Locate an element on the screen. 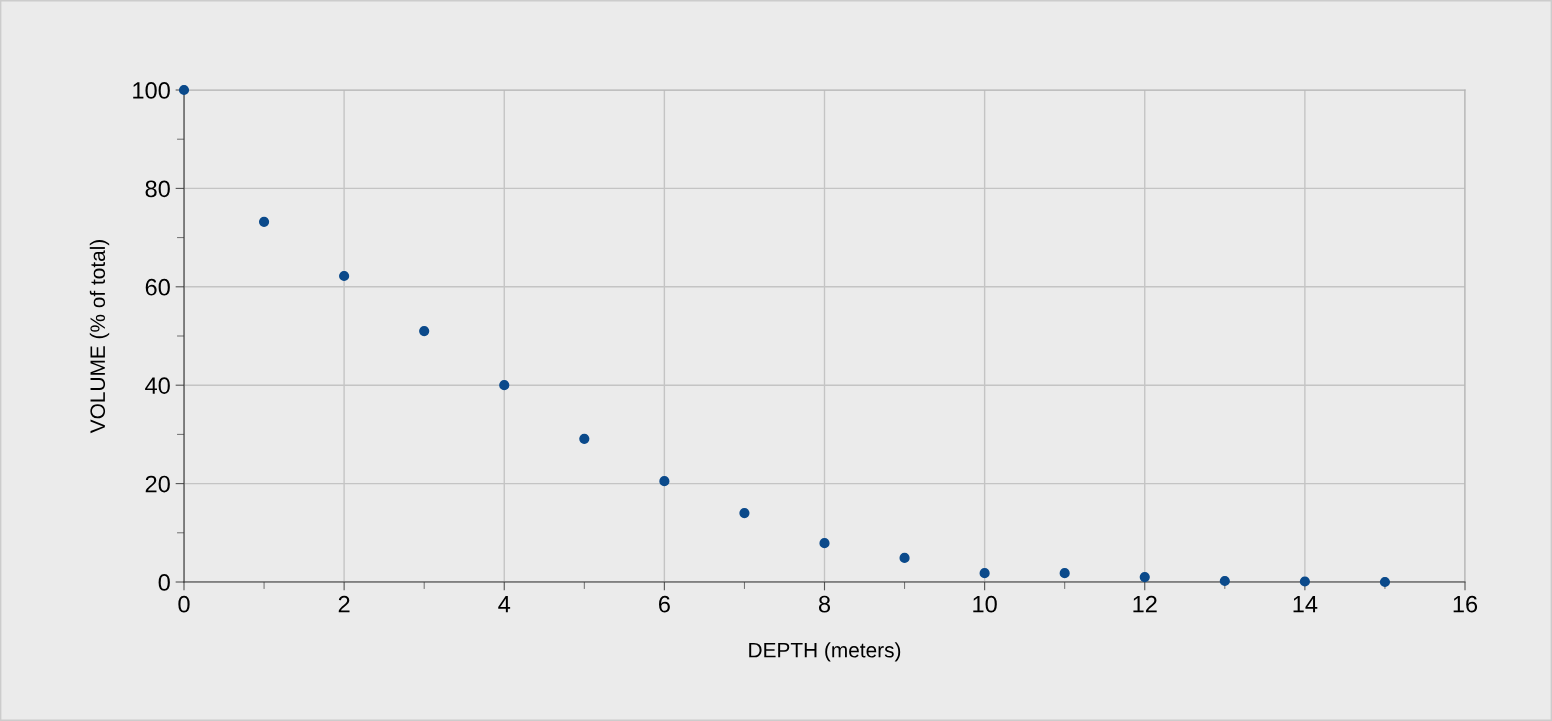  x-axis-title: DEPTH (meters) is located at coordinates (825, 652).